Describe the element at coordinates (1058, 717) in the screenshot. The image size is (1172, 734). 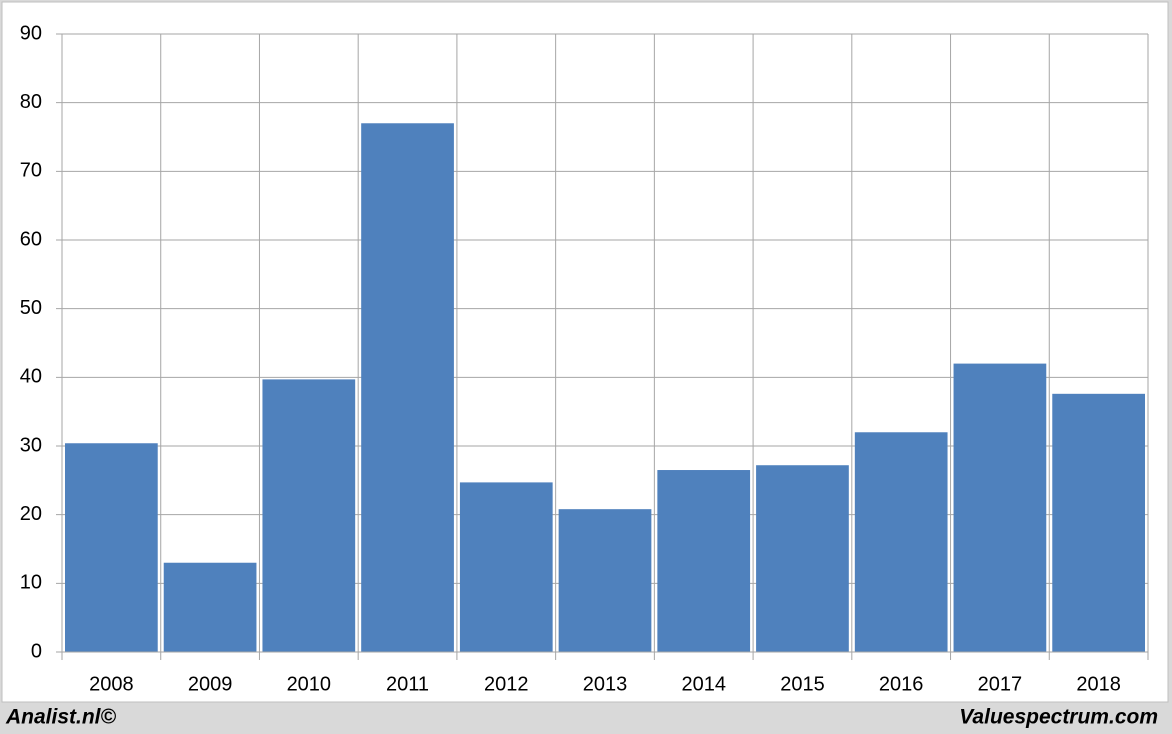
I see `footer-right: Valuespectrum.com` at that location.